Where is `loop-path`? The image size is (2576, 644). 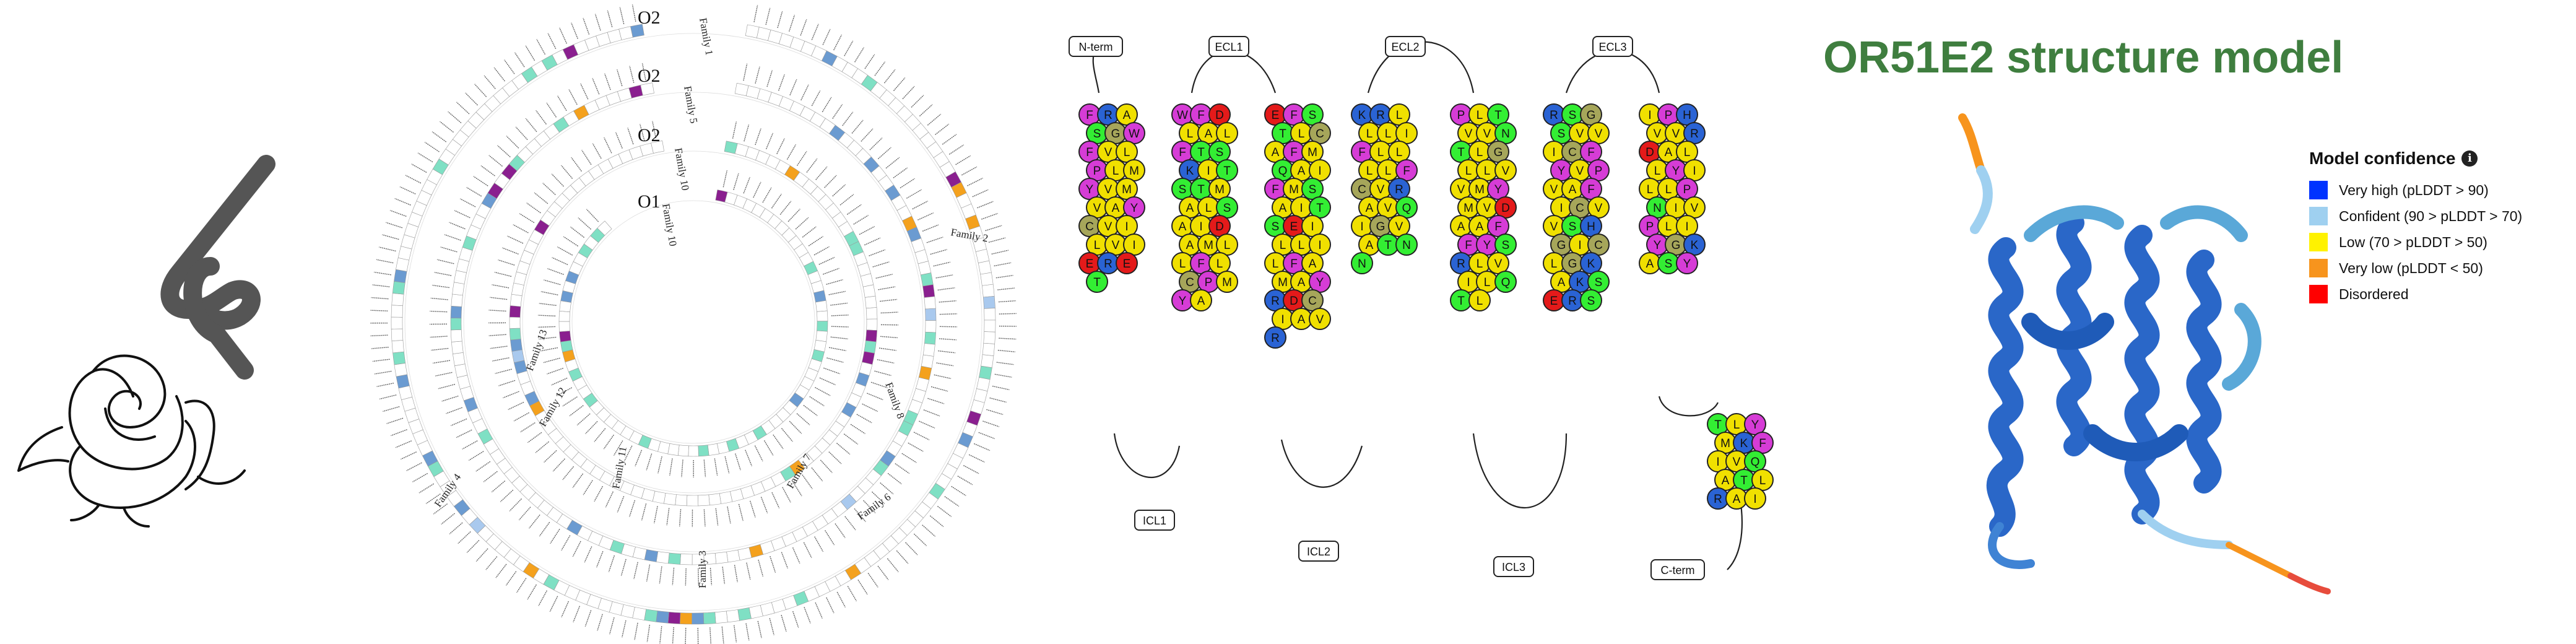 loop-path is located at coordinates (1520, 471).